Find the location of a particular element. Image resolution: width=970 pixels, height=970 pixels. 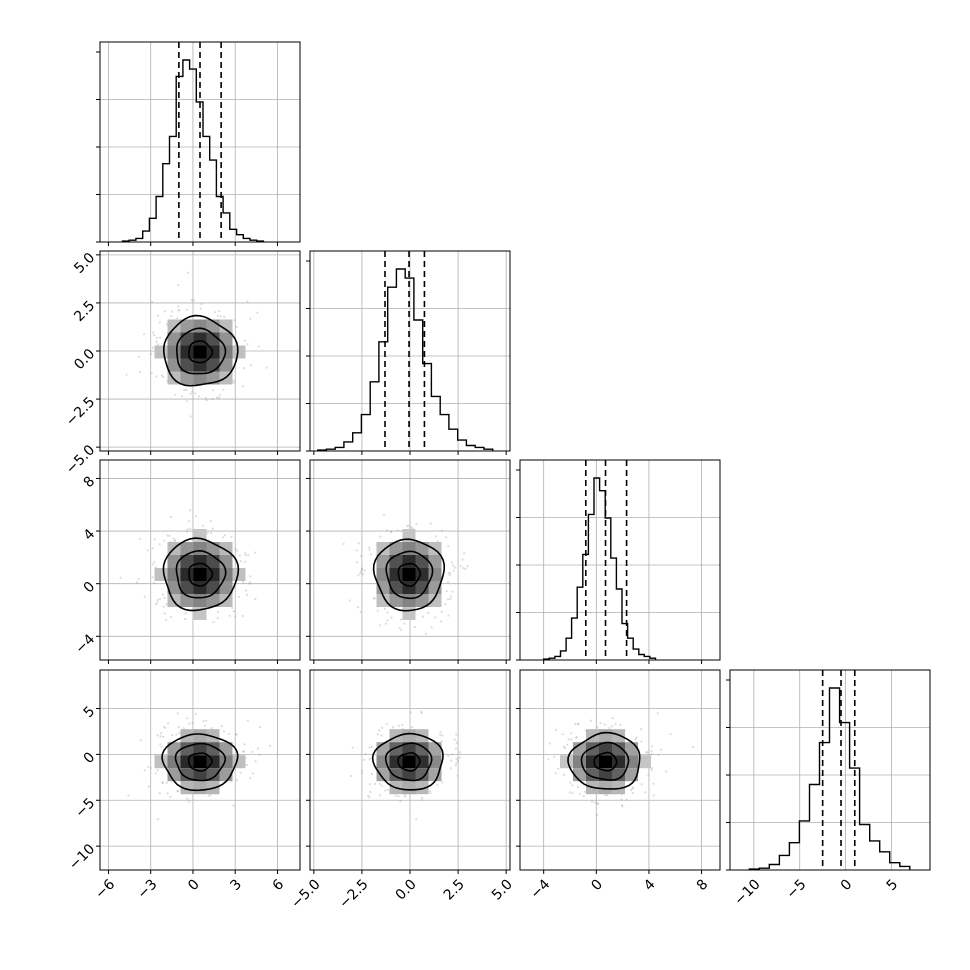

x-tick-label: −2.5 is located at coordinates (353, 893).